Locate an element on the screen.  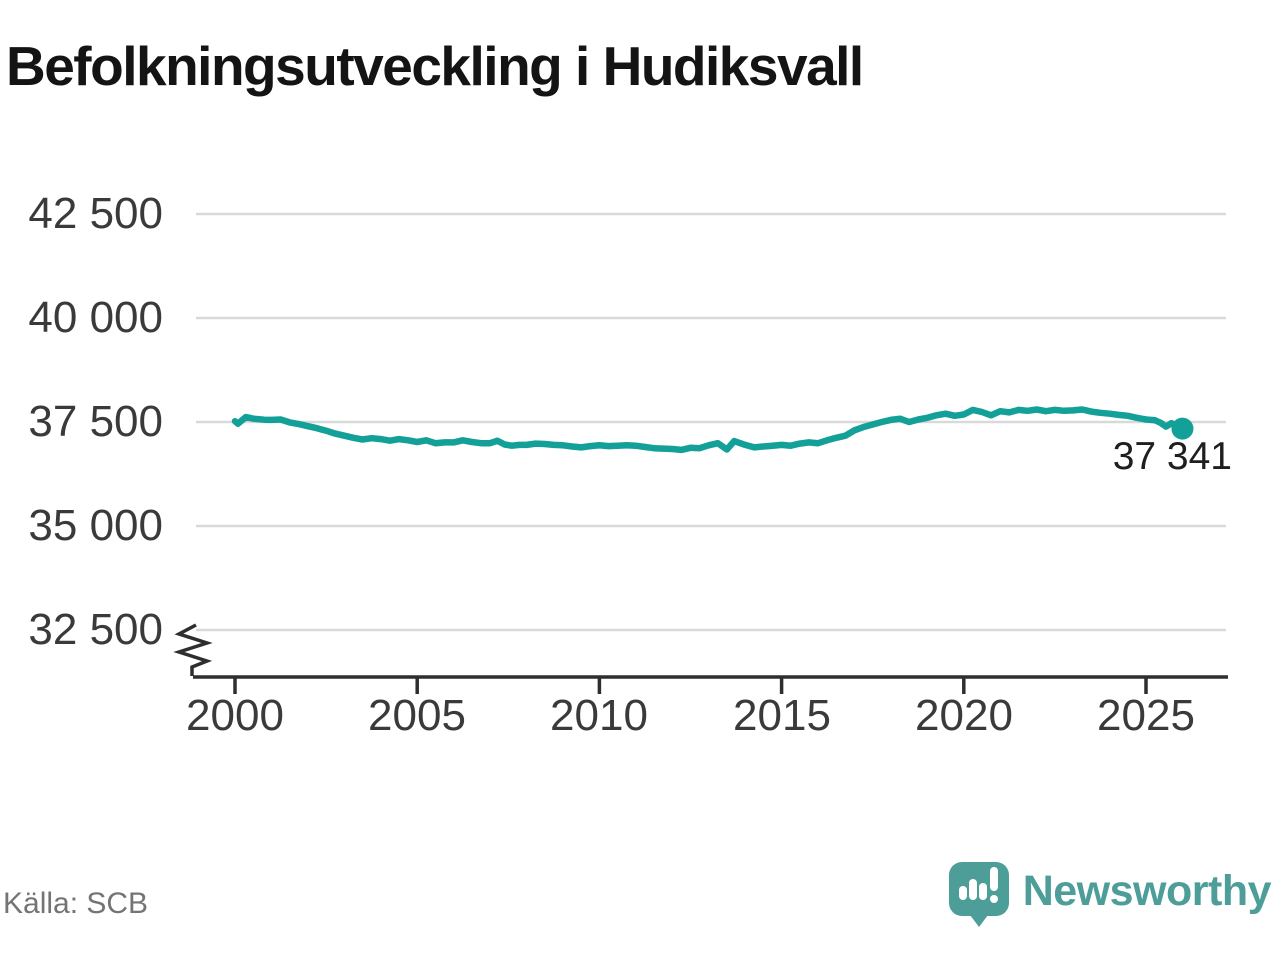
y-axis-tick-label: 42 500 is located at coordinates (95, 213).